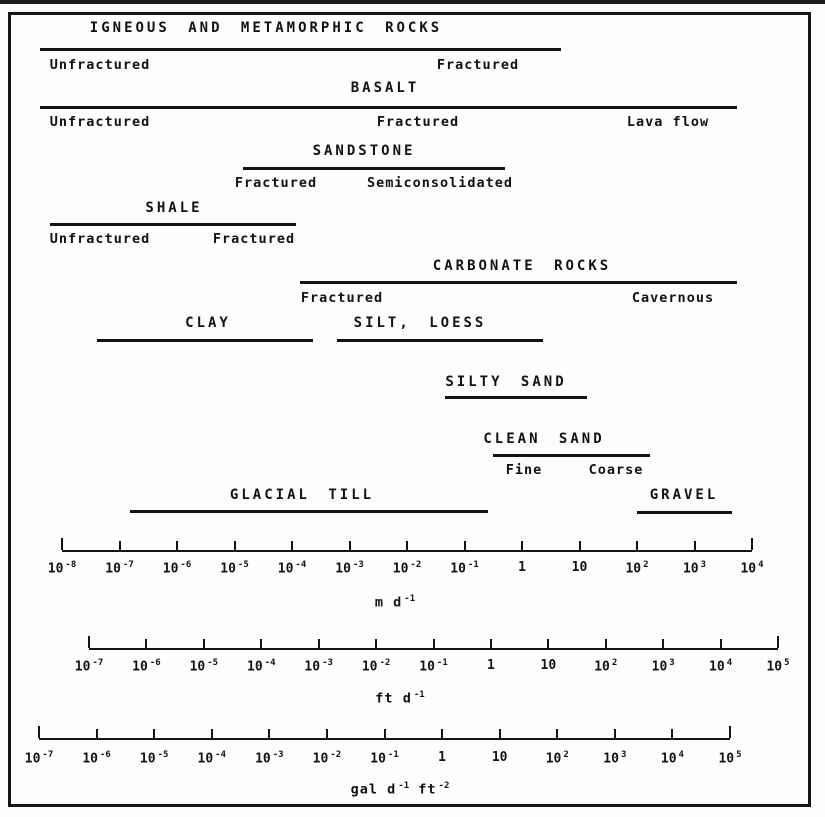 Image resolution: width=825 pixels, height=817 pixels. Describe the element at coordinates (412, 2) in the screenshot. I see `scan-edge-line` at that location.